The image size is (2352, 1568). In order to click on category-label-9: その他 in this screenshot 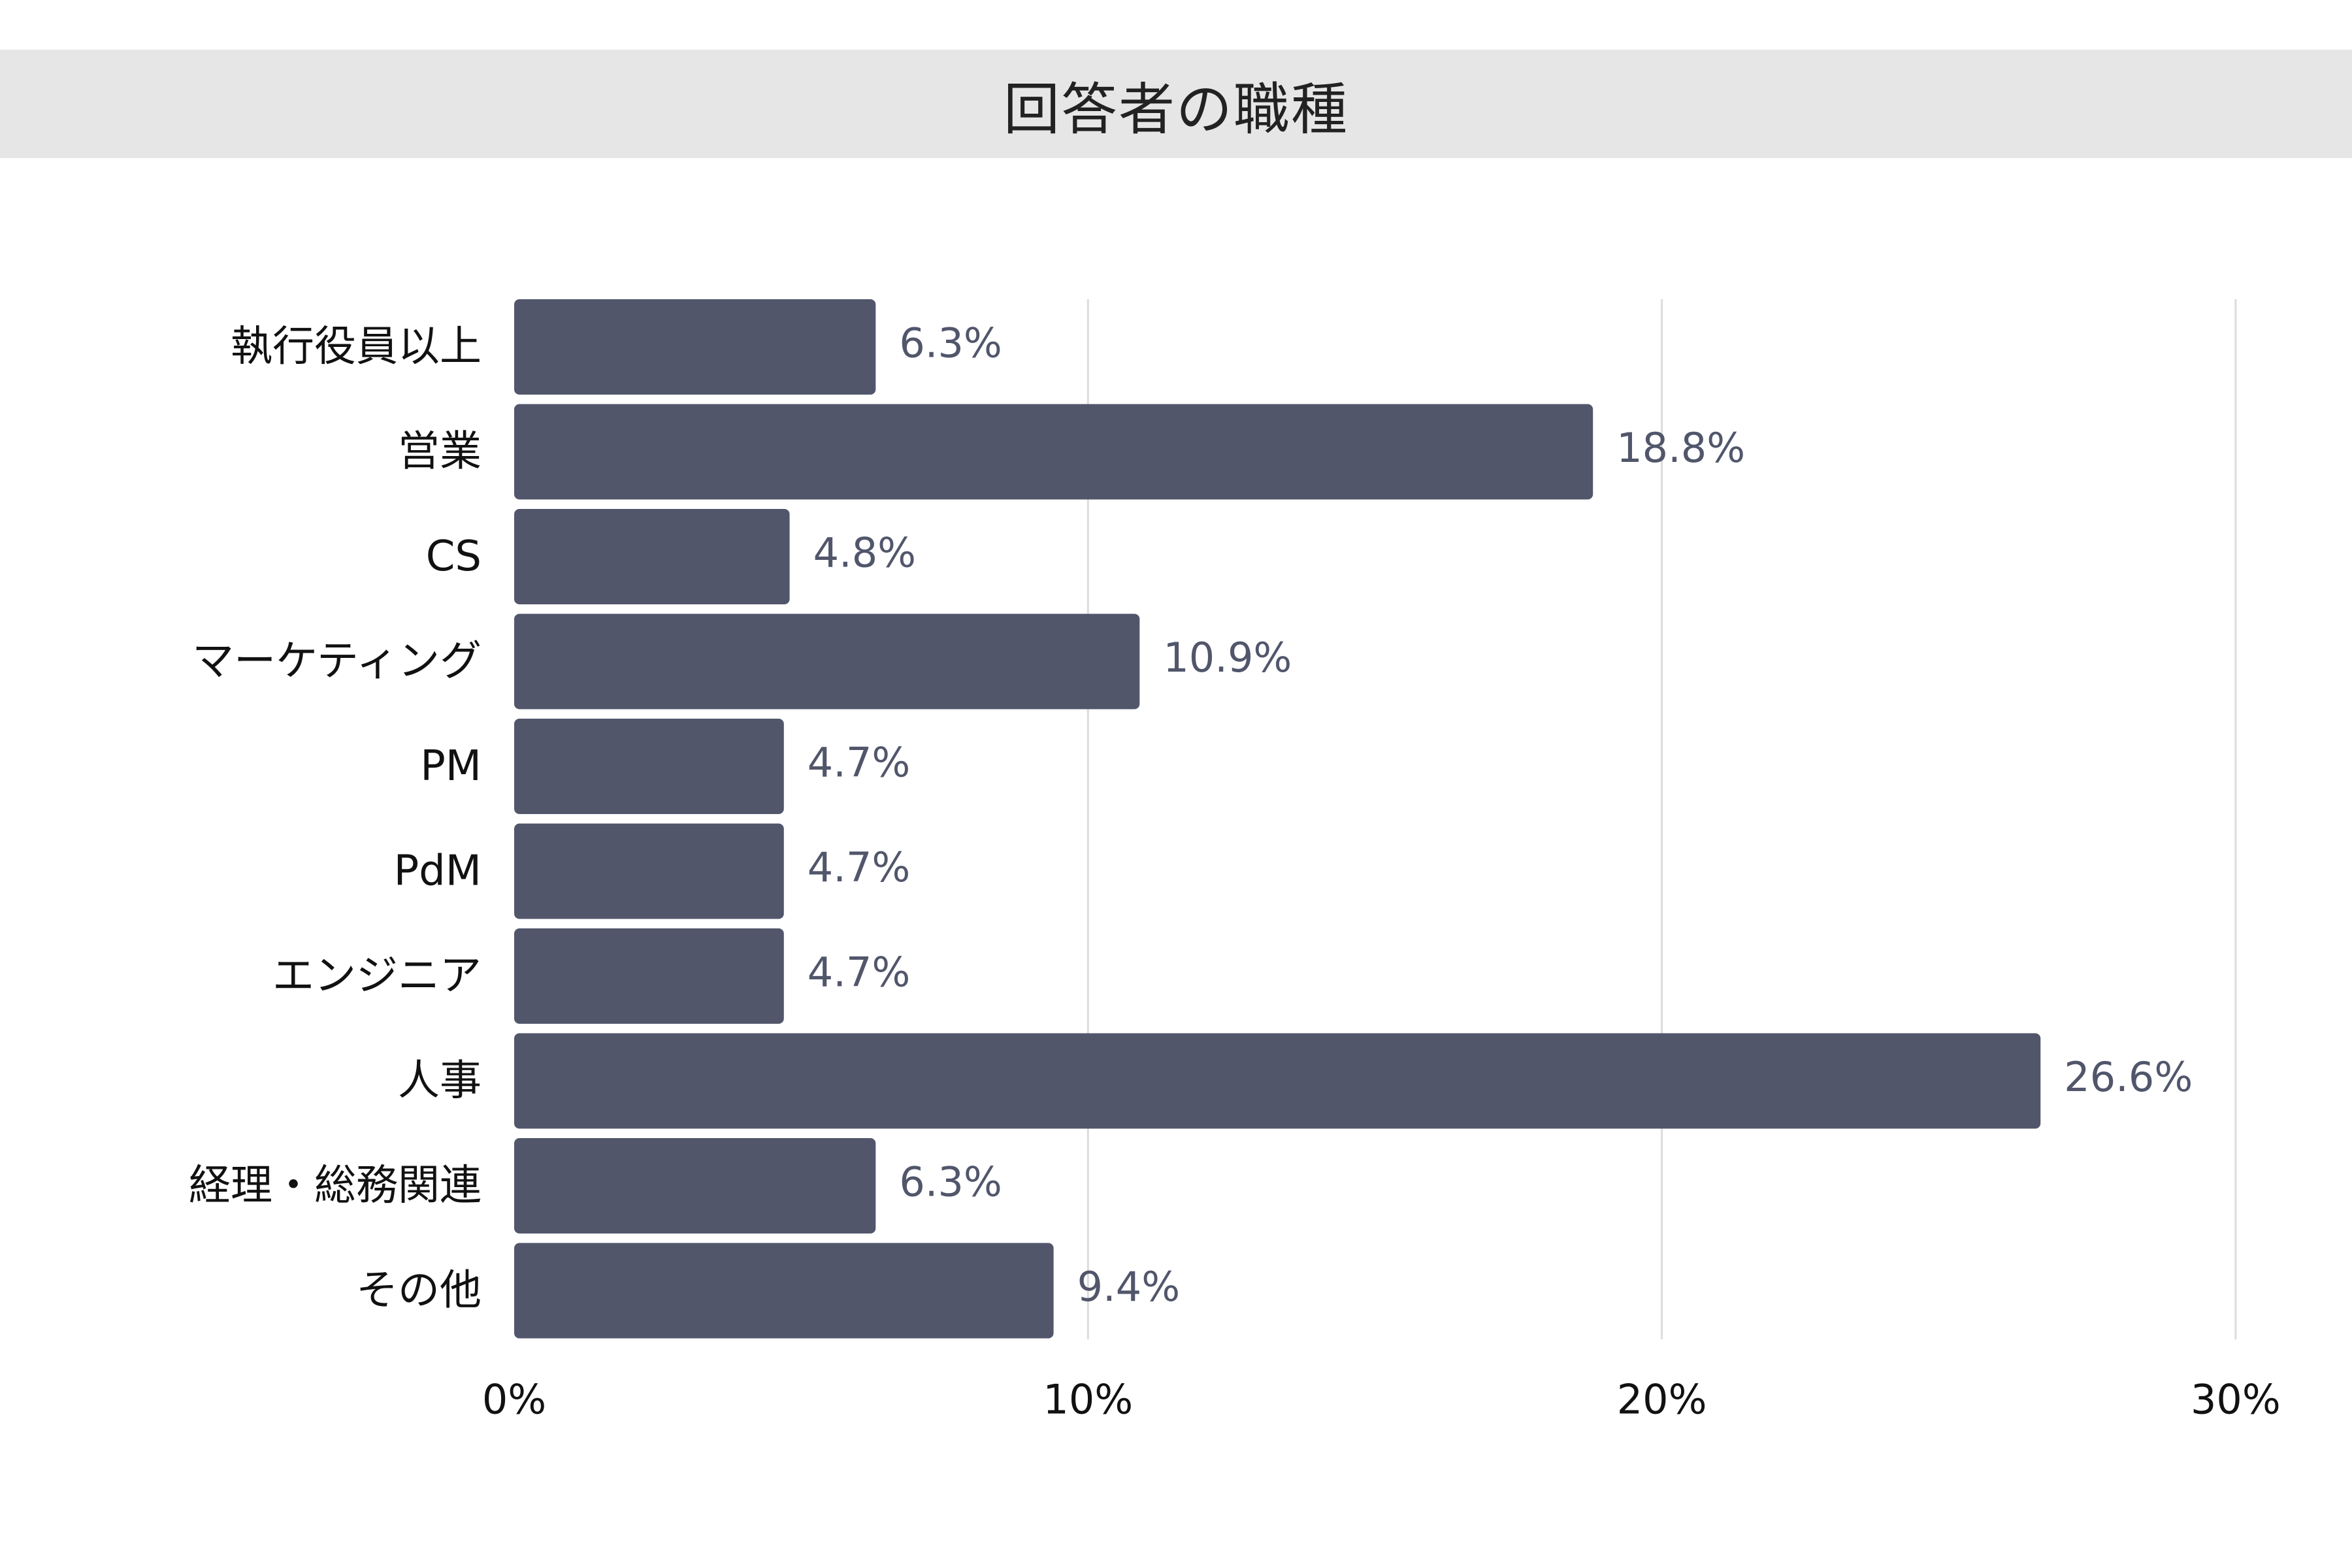, I will do `click(419, 1291)`.